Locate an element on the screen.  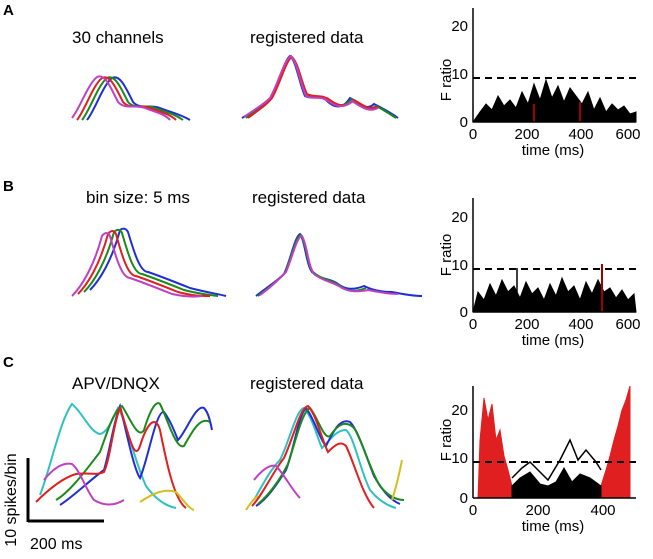
panel-b-raw-traces is located at coordinates (149, 262).